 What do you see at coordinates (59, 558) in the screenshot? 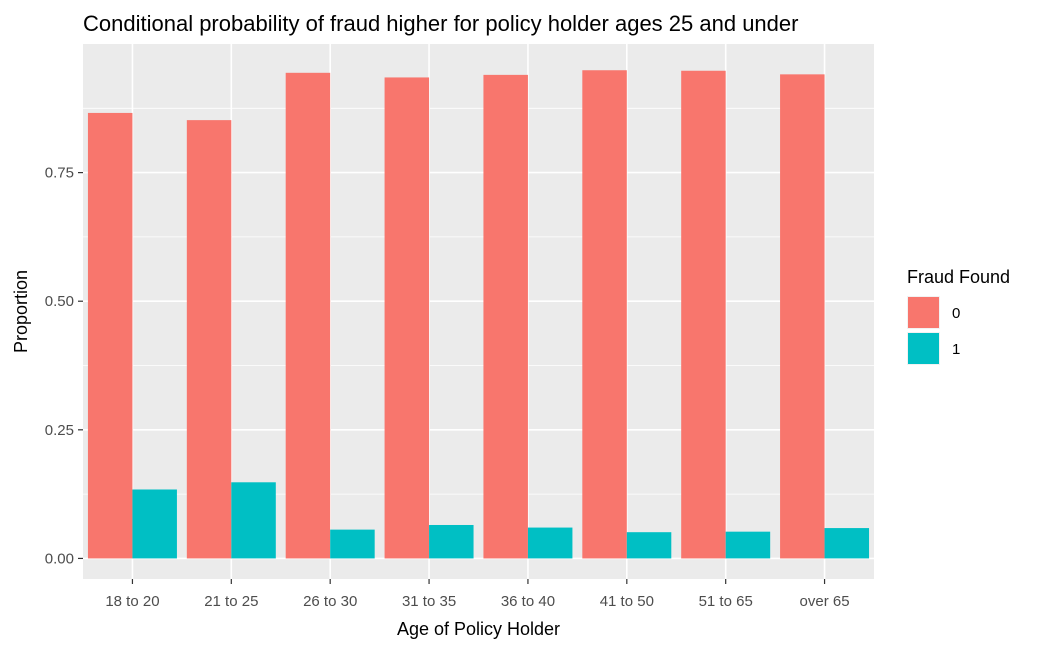
I see `y-tick-label: 0.00` at bounding box center [59, 558].